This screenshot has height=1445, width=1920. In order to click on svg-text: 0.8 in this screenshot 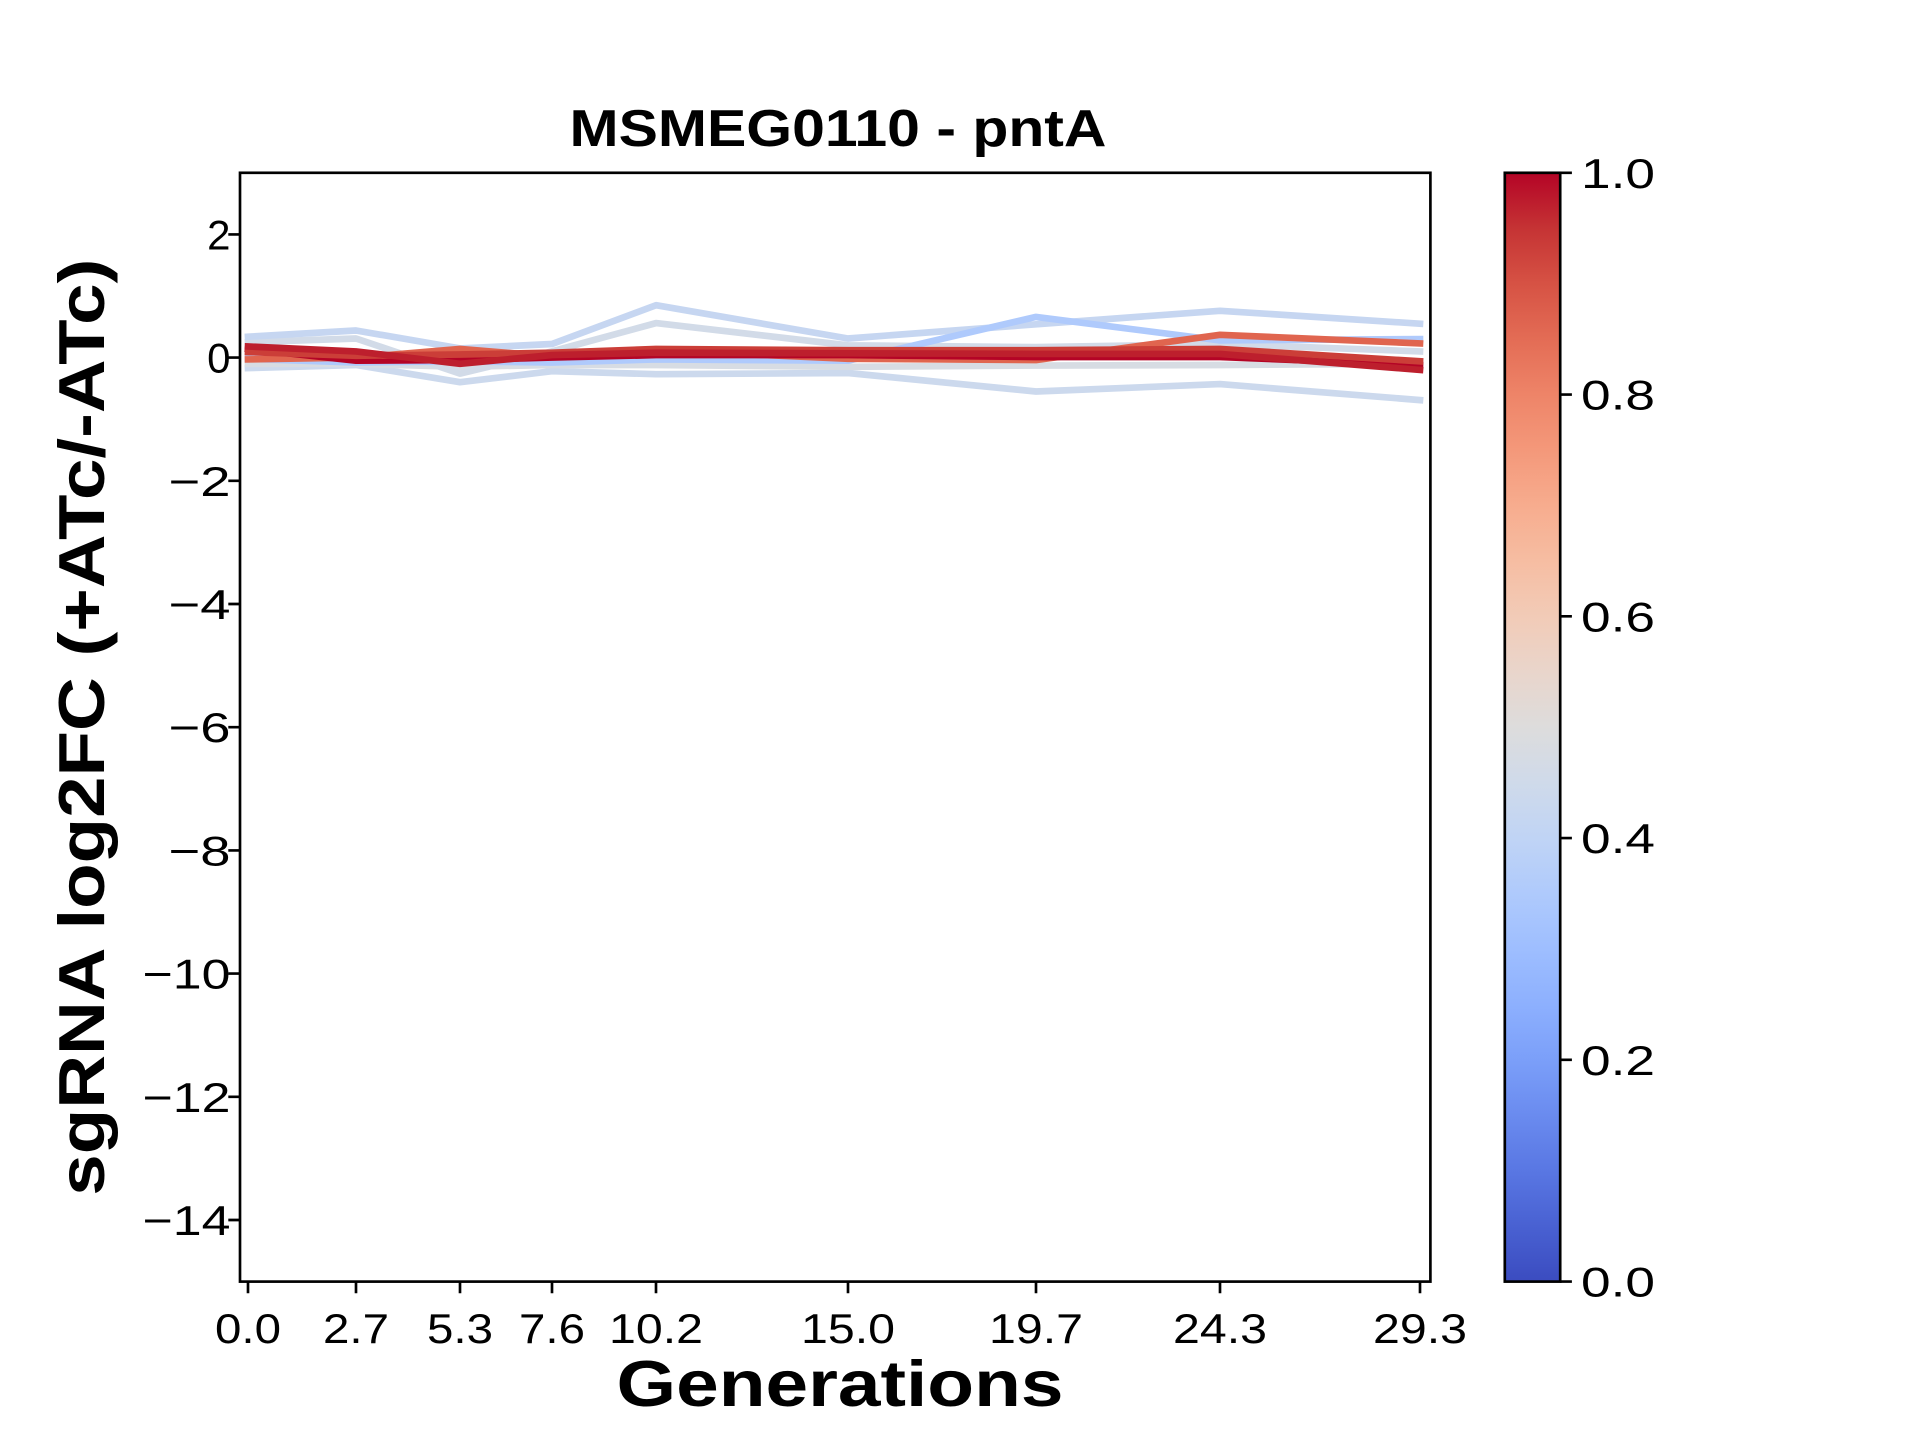, I will do `click(1618, 395)`.